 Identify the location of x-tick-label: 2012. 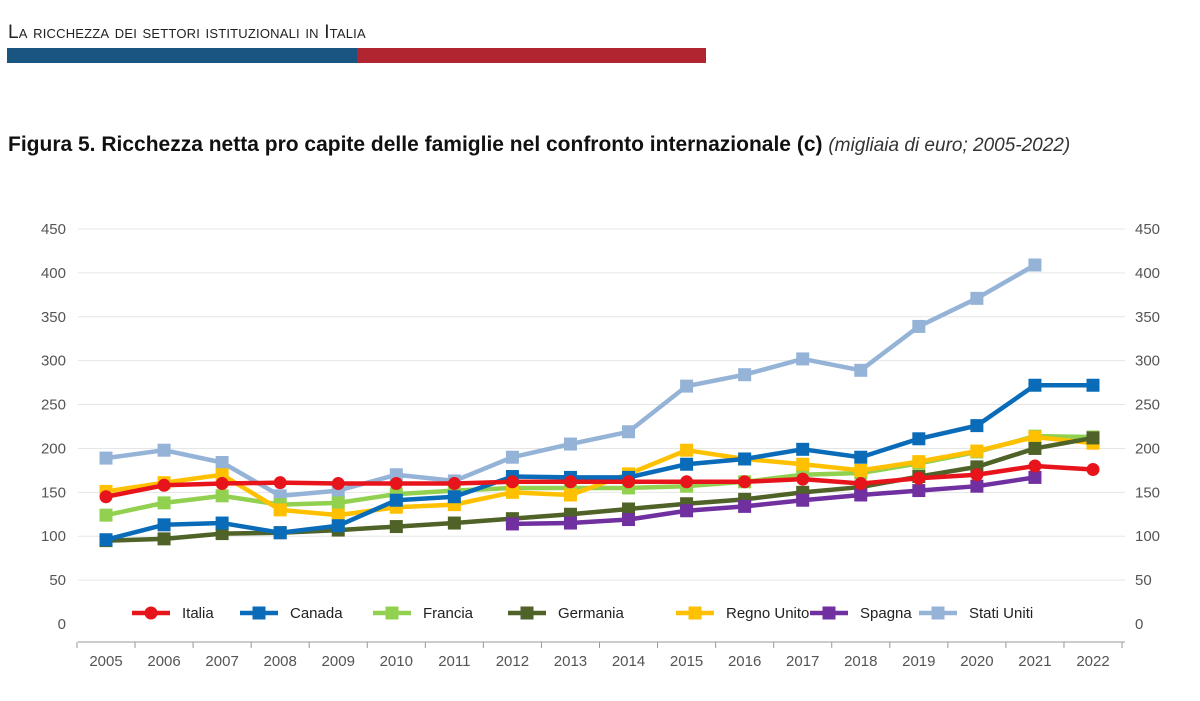
(512, 661).